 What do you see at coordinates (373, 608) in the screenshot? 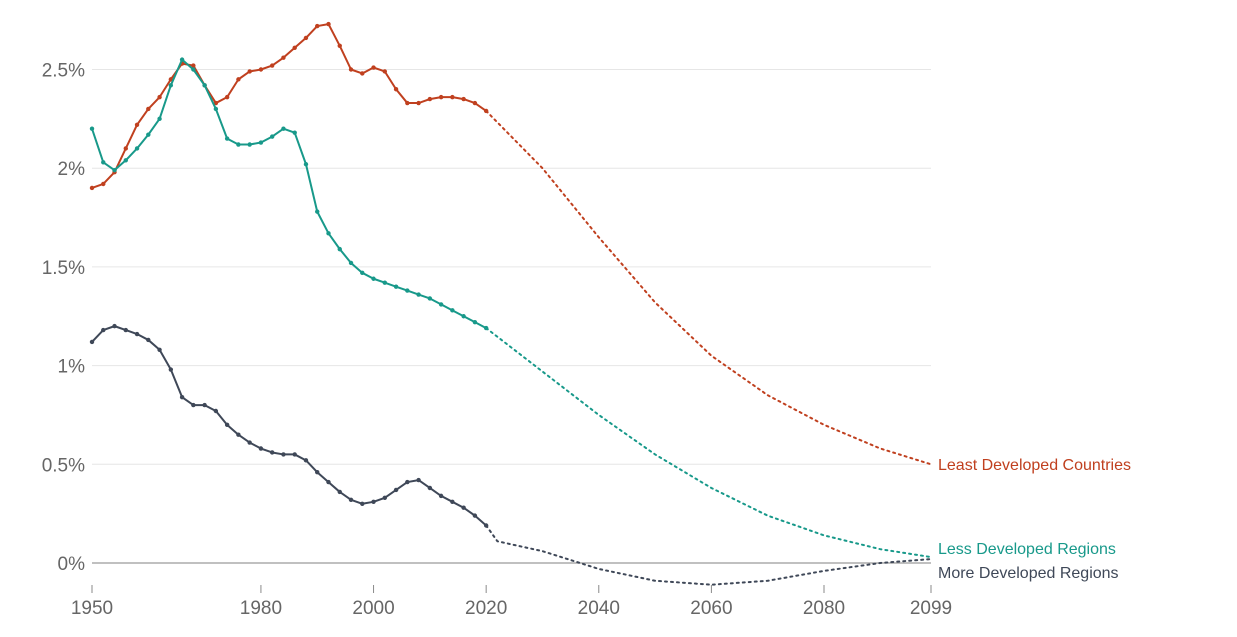
I see `x-tick-label: 2000` at bounding box center [373, 608].